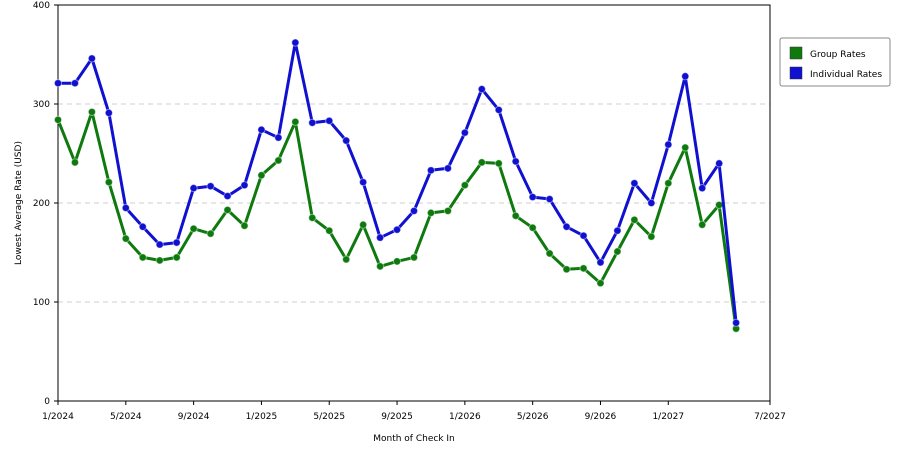  I want to click on x-tick-label: 1/2024, so click(58, 417).